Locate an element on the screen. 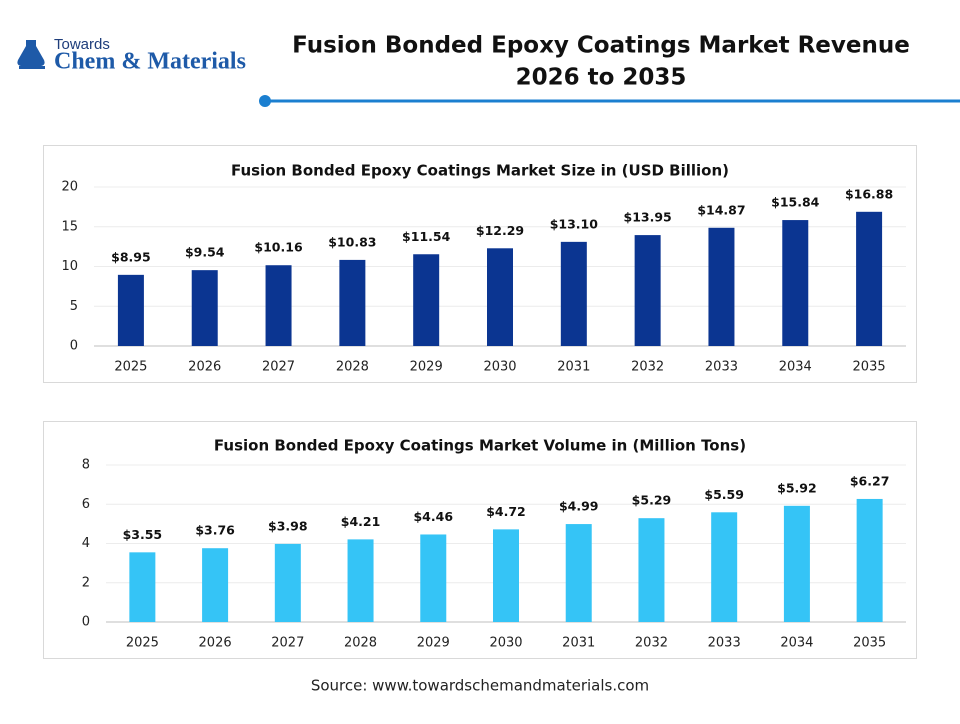  logo-flask is located at coordinates (31, 53).